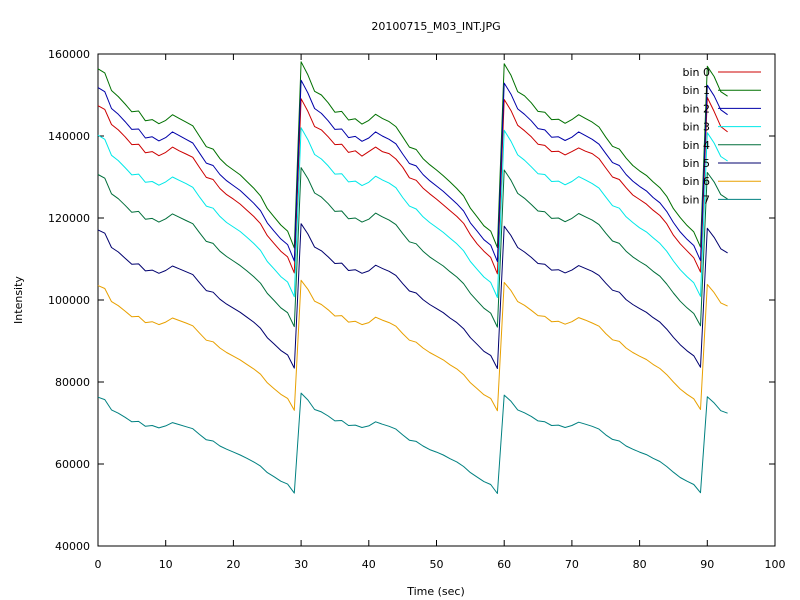 This screenshot has width=800, height=600. I want to click on y-tick-label: 80000, so click(72, 382).